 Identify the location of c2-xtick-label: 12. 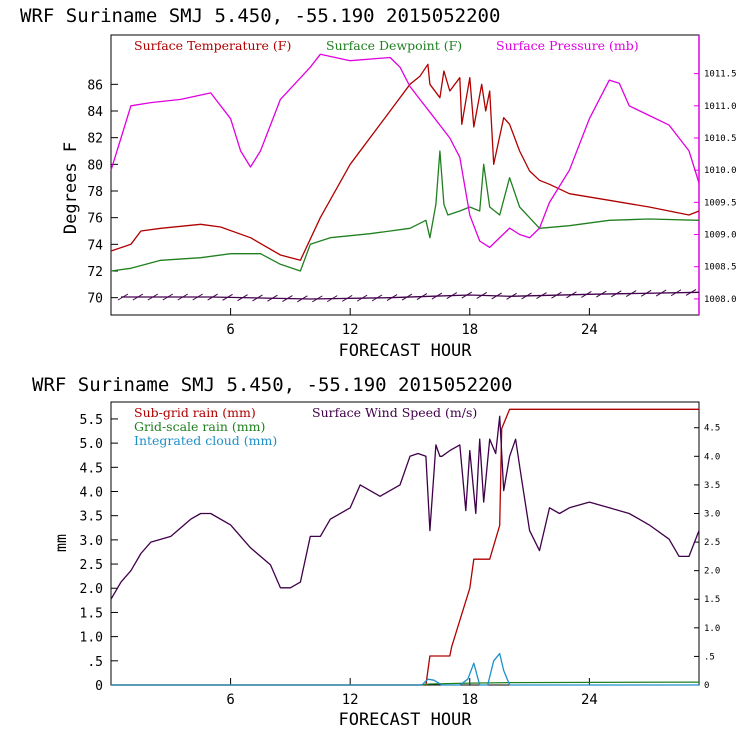
(350, 700).